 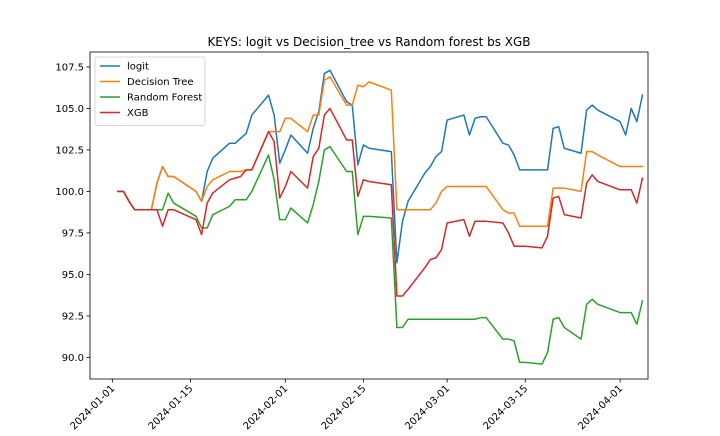 I want to click on legend-label-1: logit, so click(x=138, y=67).